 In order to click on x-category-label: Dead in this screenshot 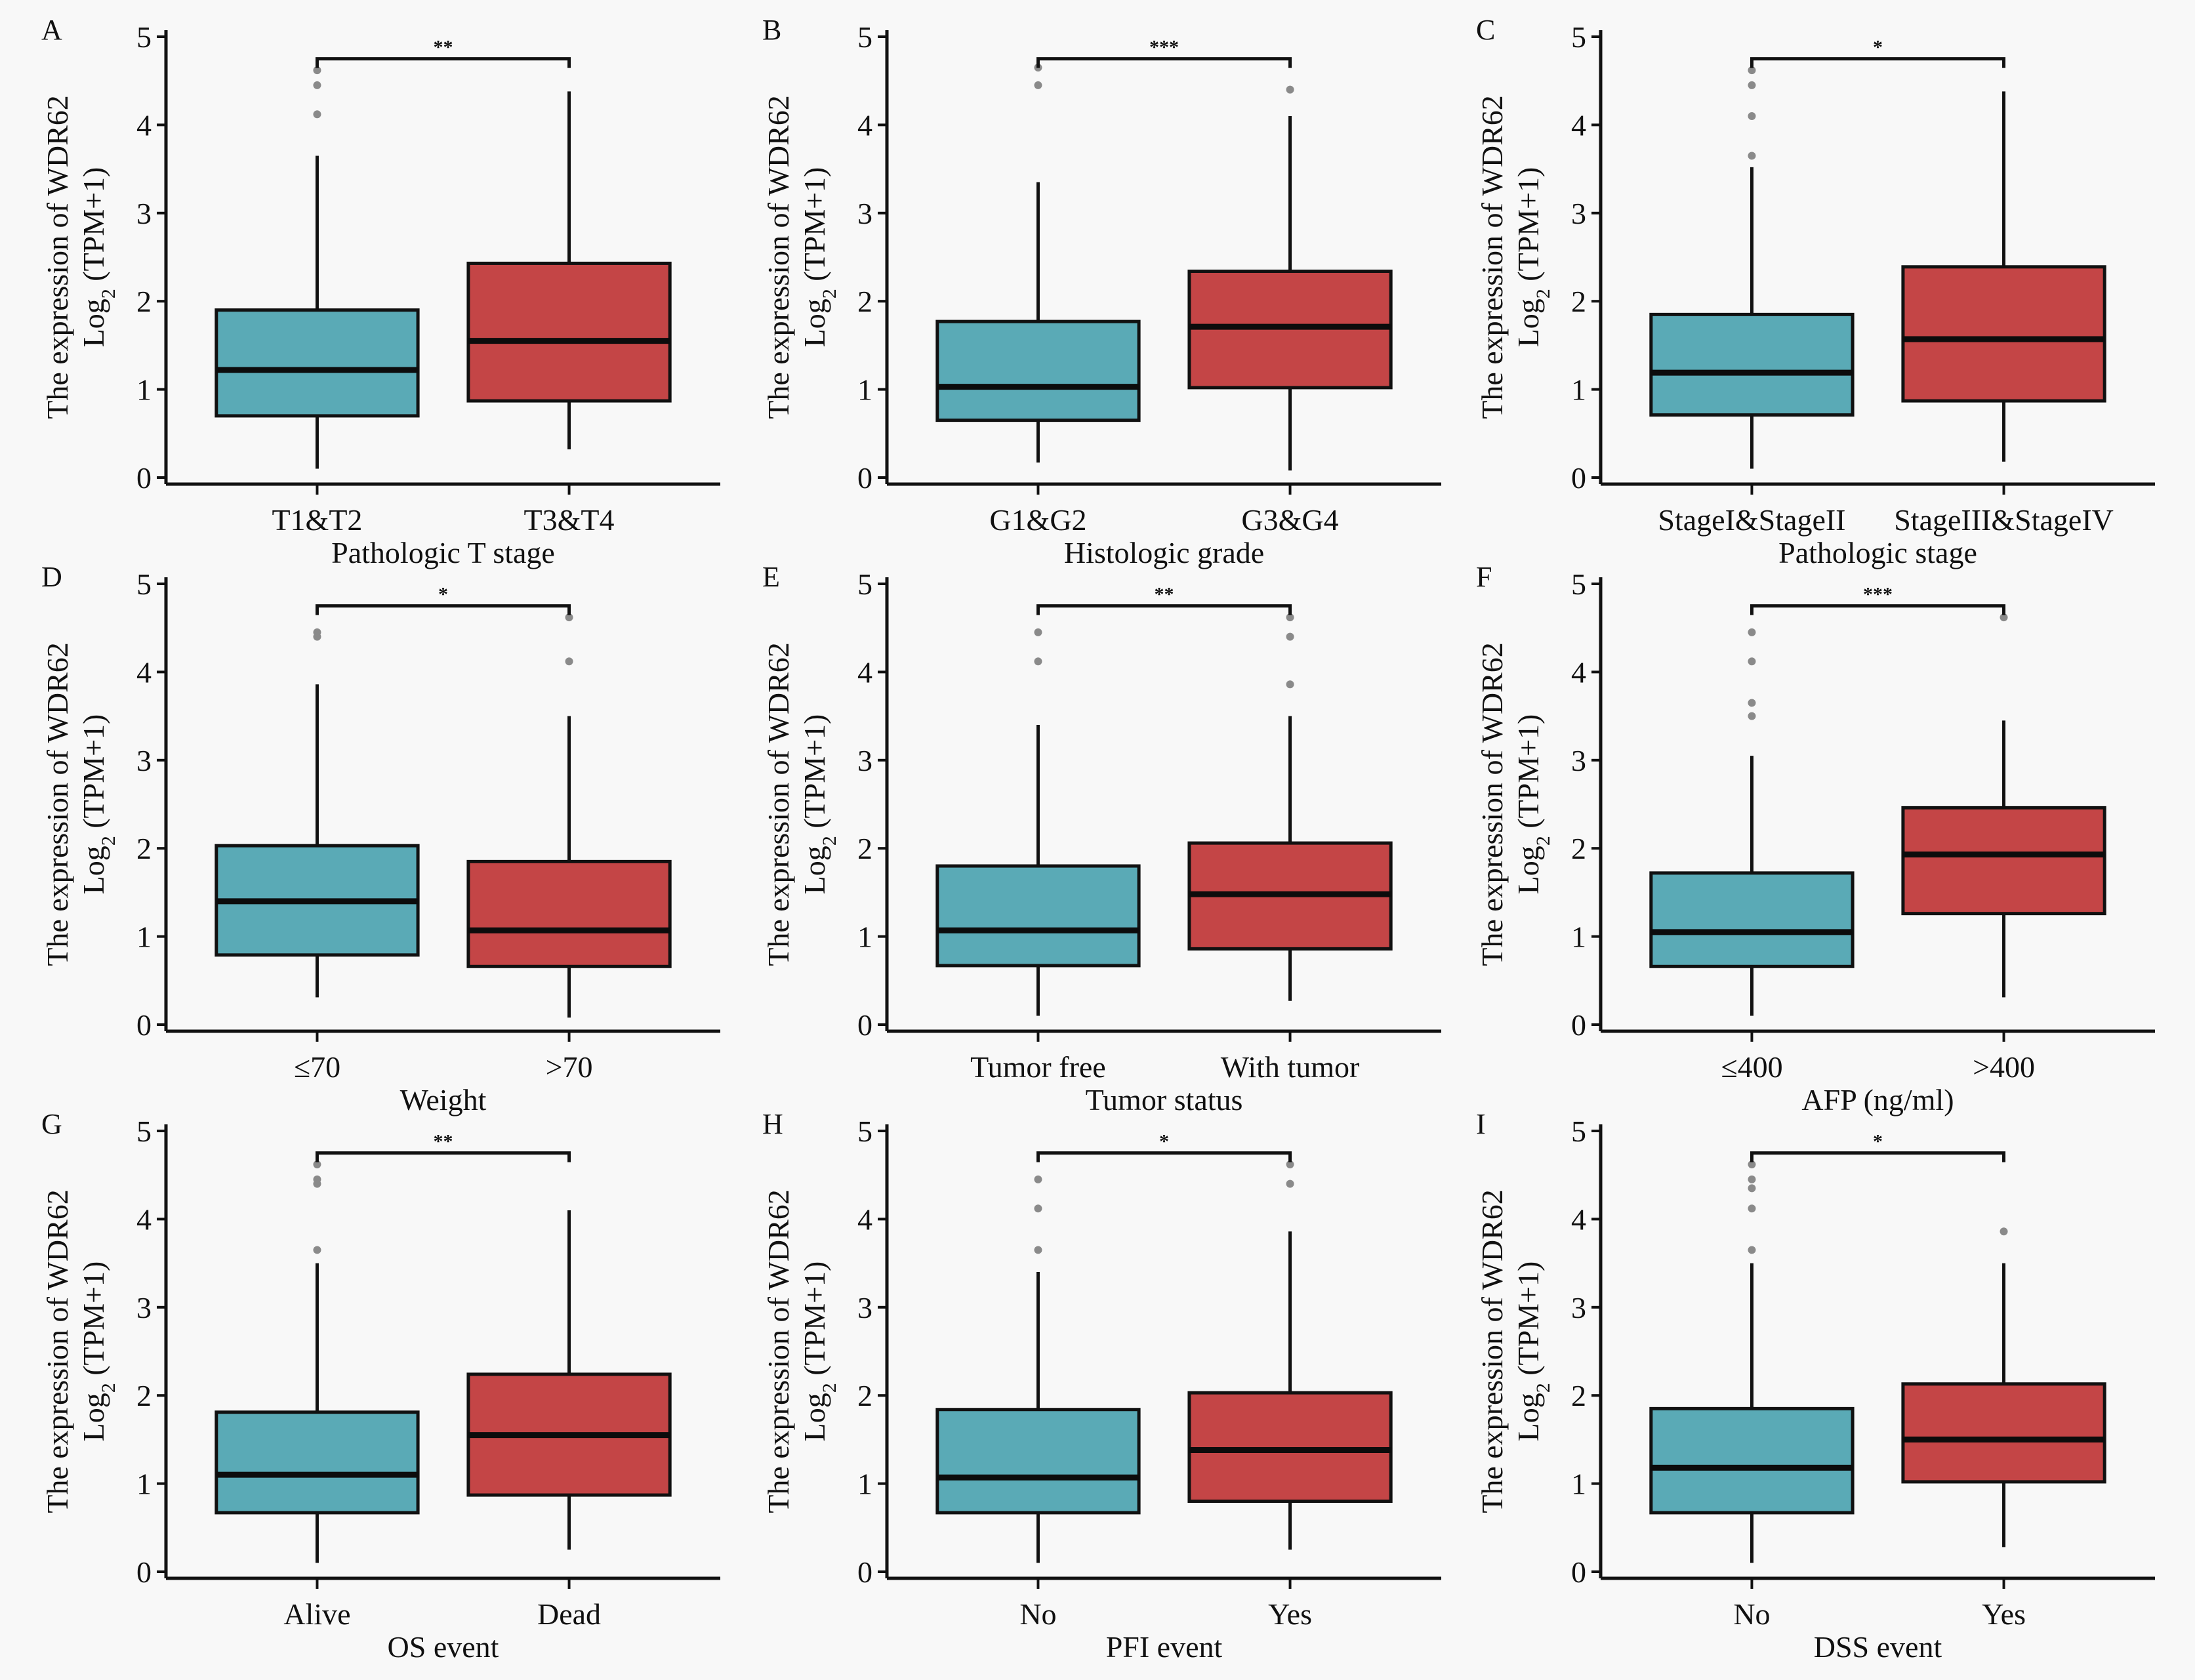, I will do `click(569, 1614)`.